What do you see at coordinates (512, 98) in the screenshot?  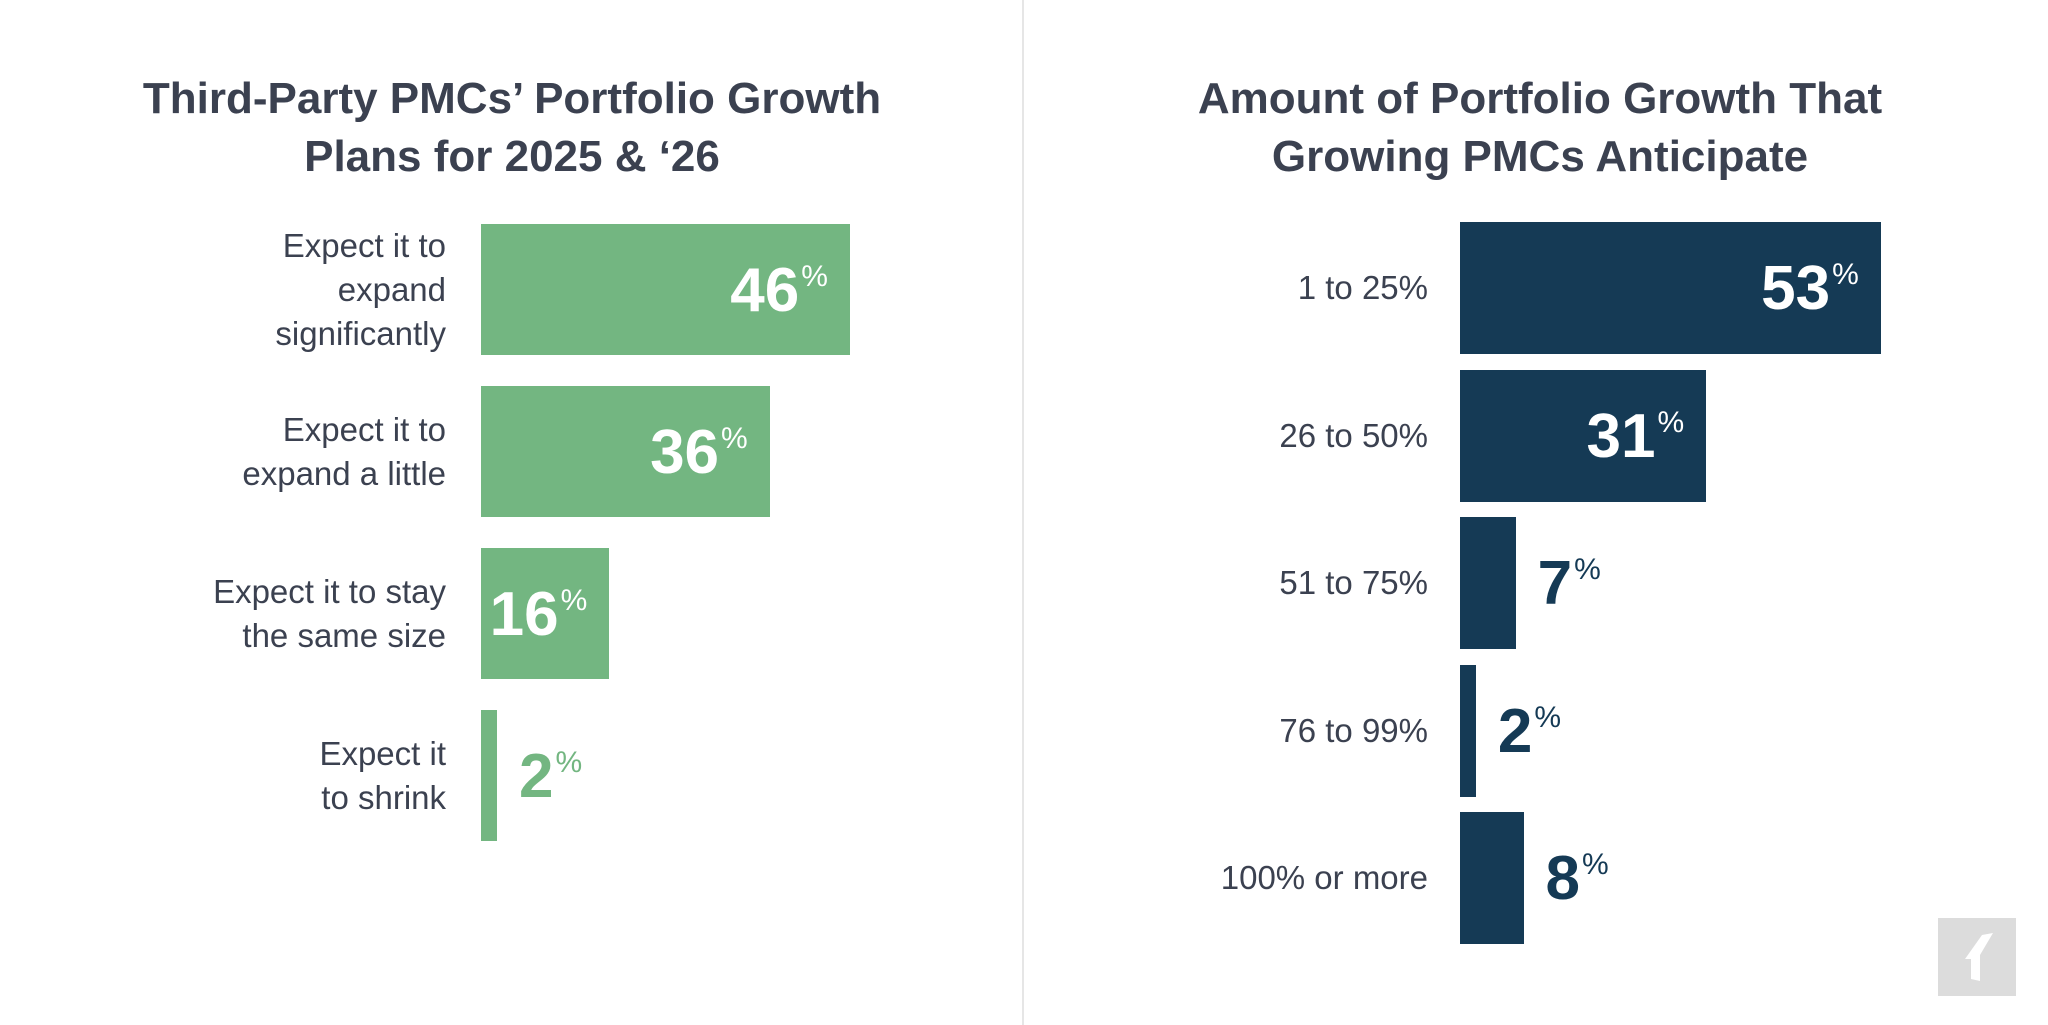 I see `left-title-line-1: Third-Party PMCs’ Portfolio Growth` at bounding box center [512, 98].